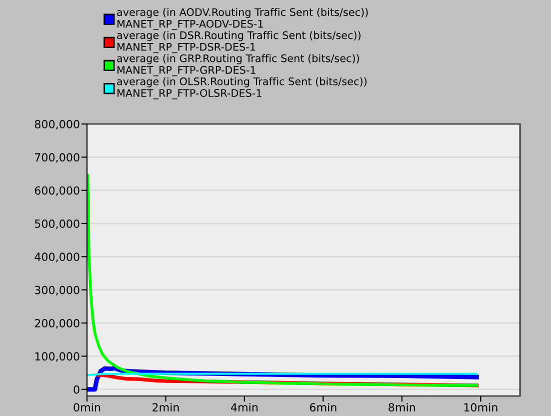 This screenshot has height=416, width=551. Describe the element at coordinates (87, 407) in the screenshot. I see `x-tick-label: 0min` at that location.